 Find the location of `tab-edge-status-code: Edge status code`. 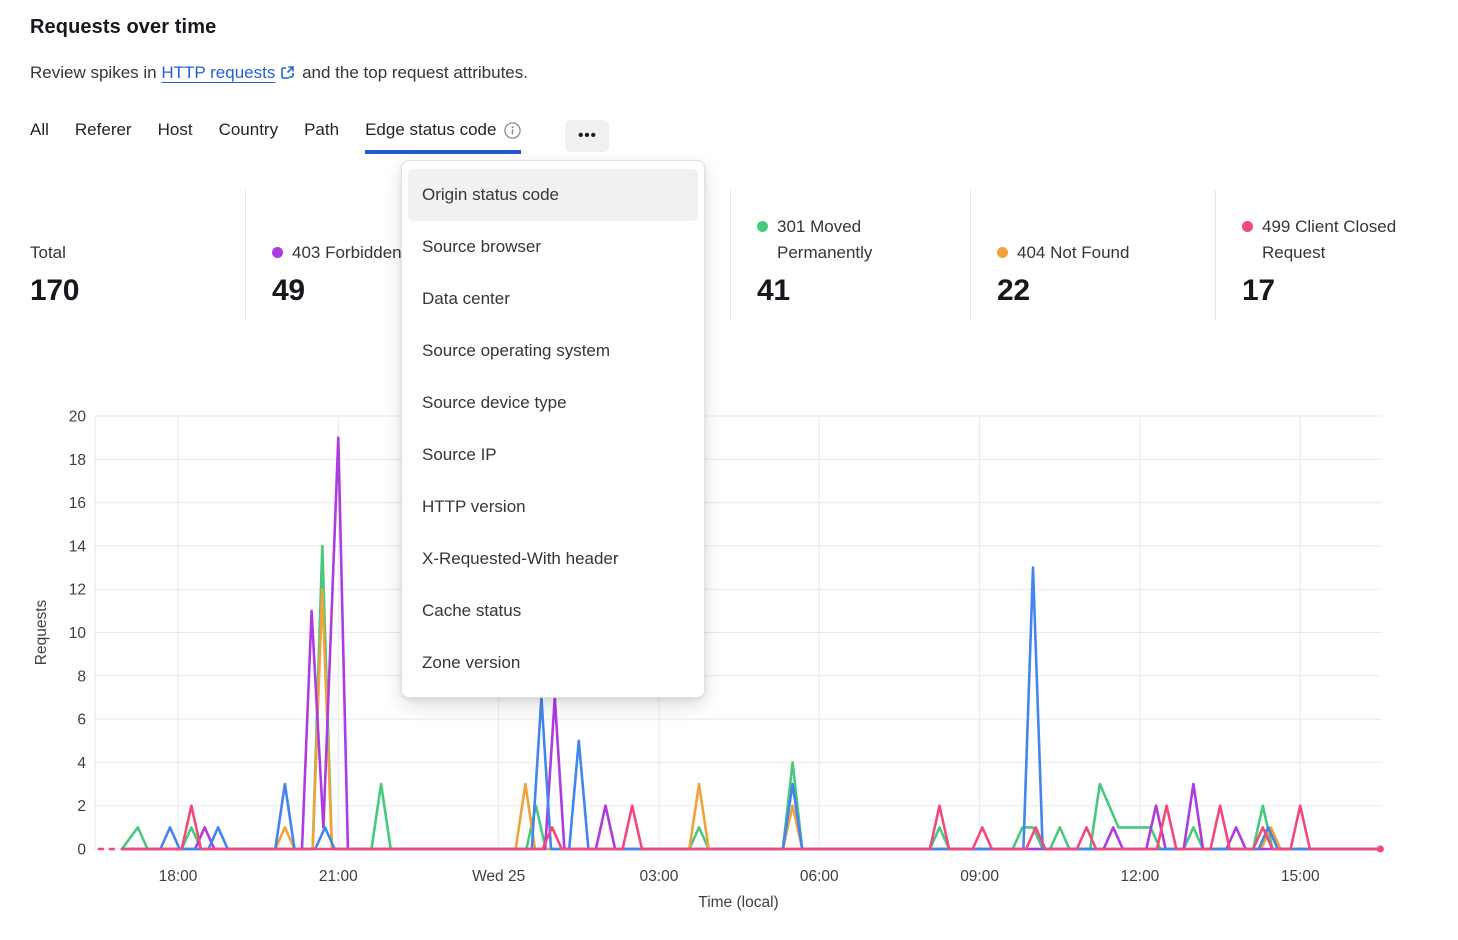

tab-edge-status-code: Edge status code is located at coordinates (443, 137).